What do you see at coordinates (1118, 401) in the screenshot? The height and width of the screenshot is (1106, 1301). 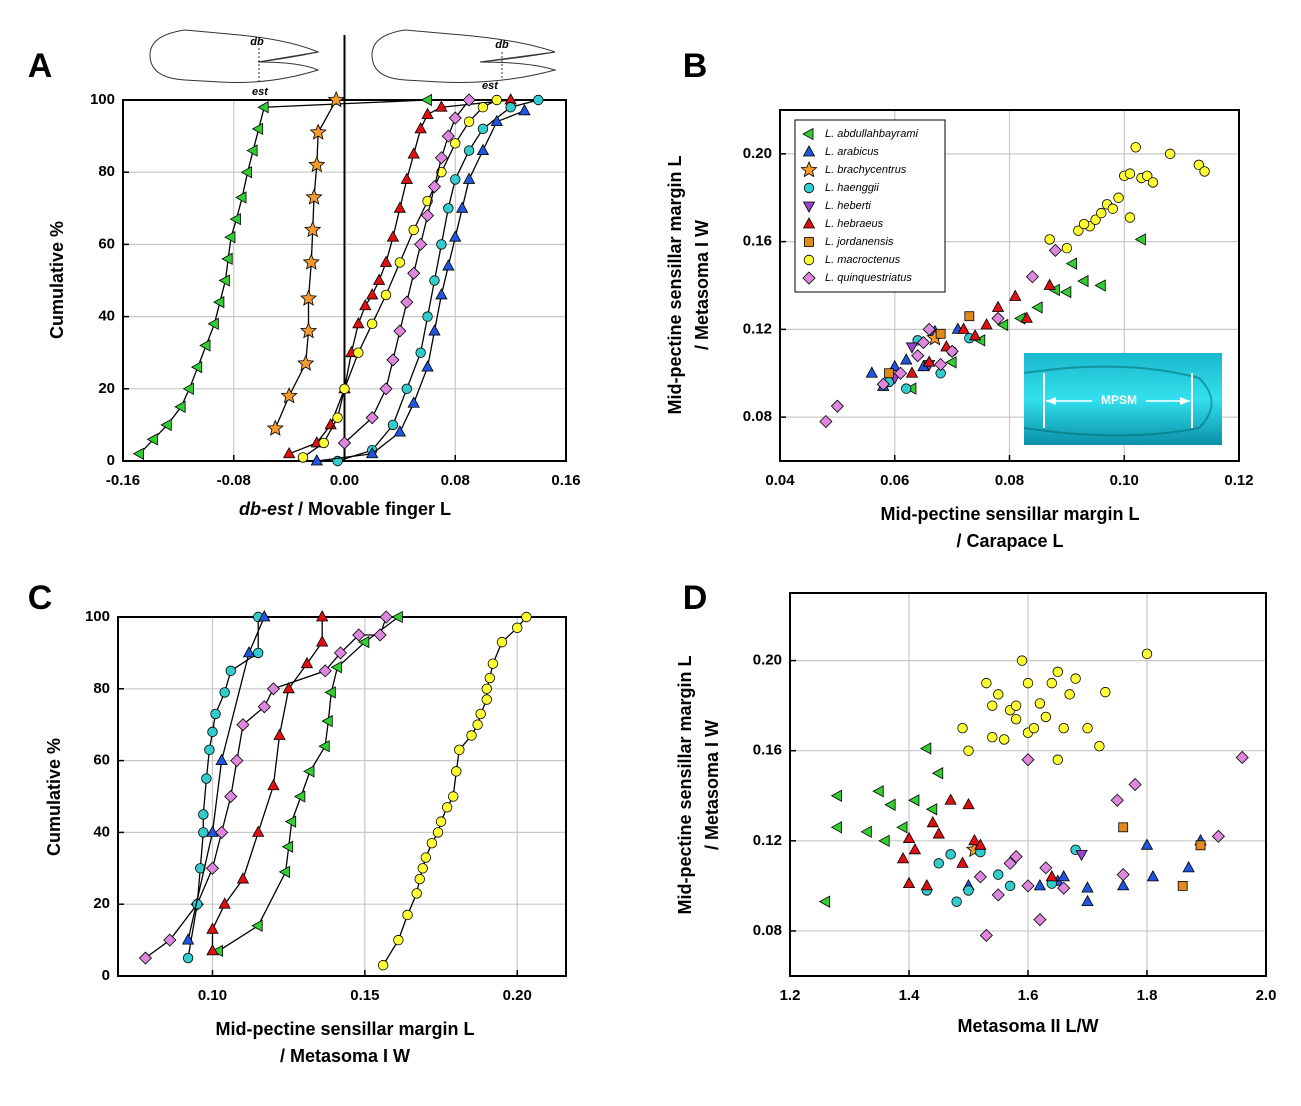 I see `inset-shade` at bounding box center [1118, 401].